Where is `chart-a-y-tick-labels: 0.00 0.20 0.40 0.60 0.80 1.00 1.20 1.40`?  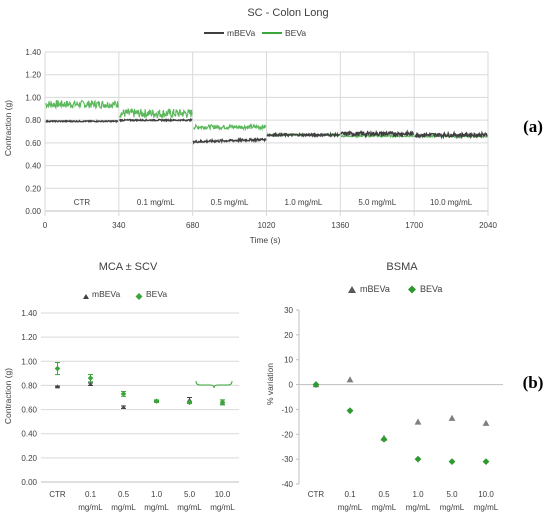
chart-a-y-tick-labels: 0.00 0.20 0.40 0.60 0.80 1.00 1.20 1.40 is located at coordinates (33, 132).